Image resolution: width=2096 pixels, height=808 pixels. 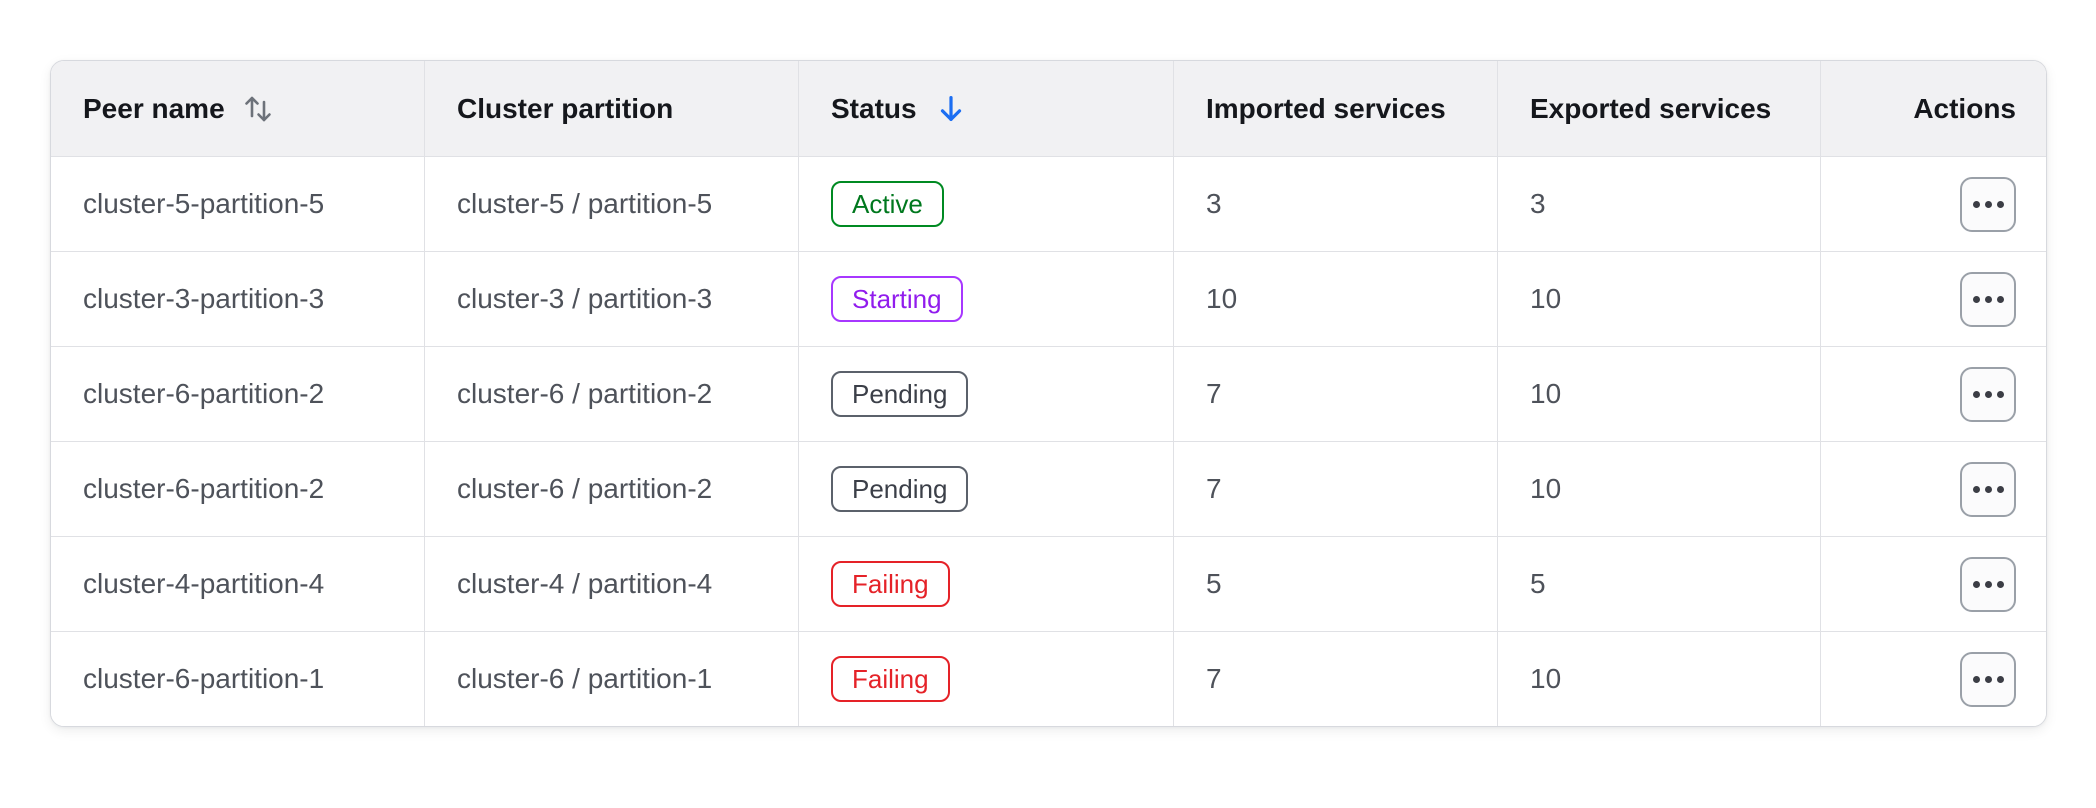 I want to click on exported-services-cell: 5, so click(x=1658, y=584).